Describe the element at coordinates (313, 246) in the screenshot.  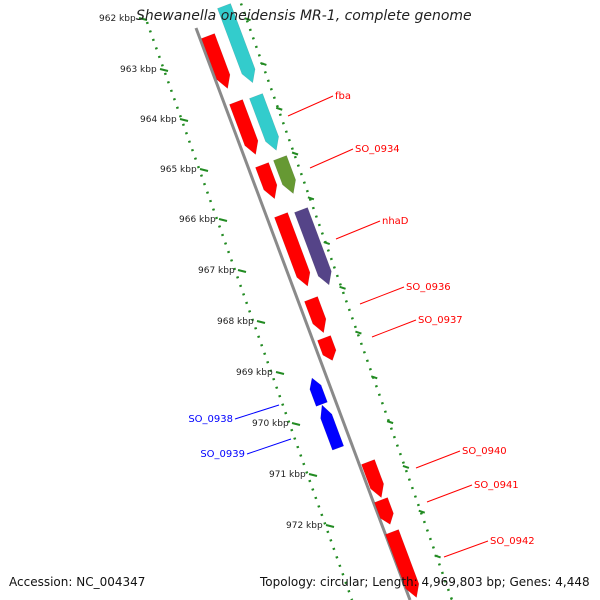
I see `purple-feature-arrow` at that location.